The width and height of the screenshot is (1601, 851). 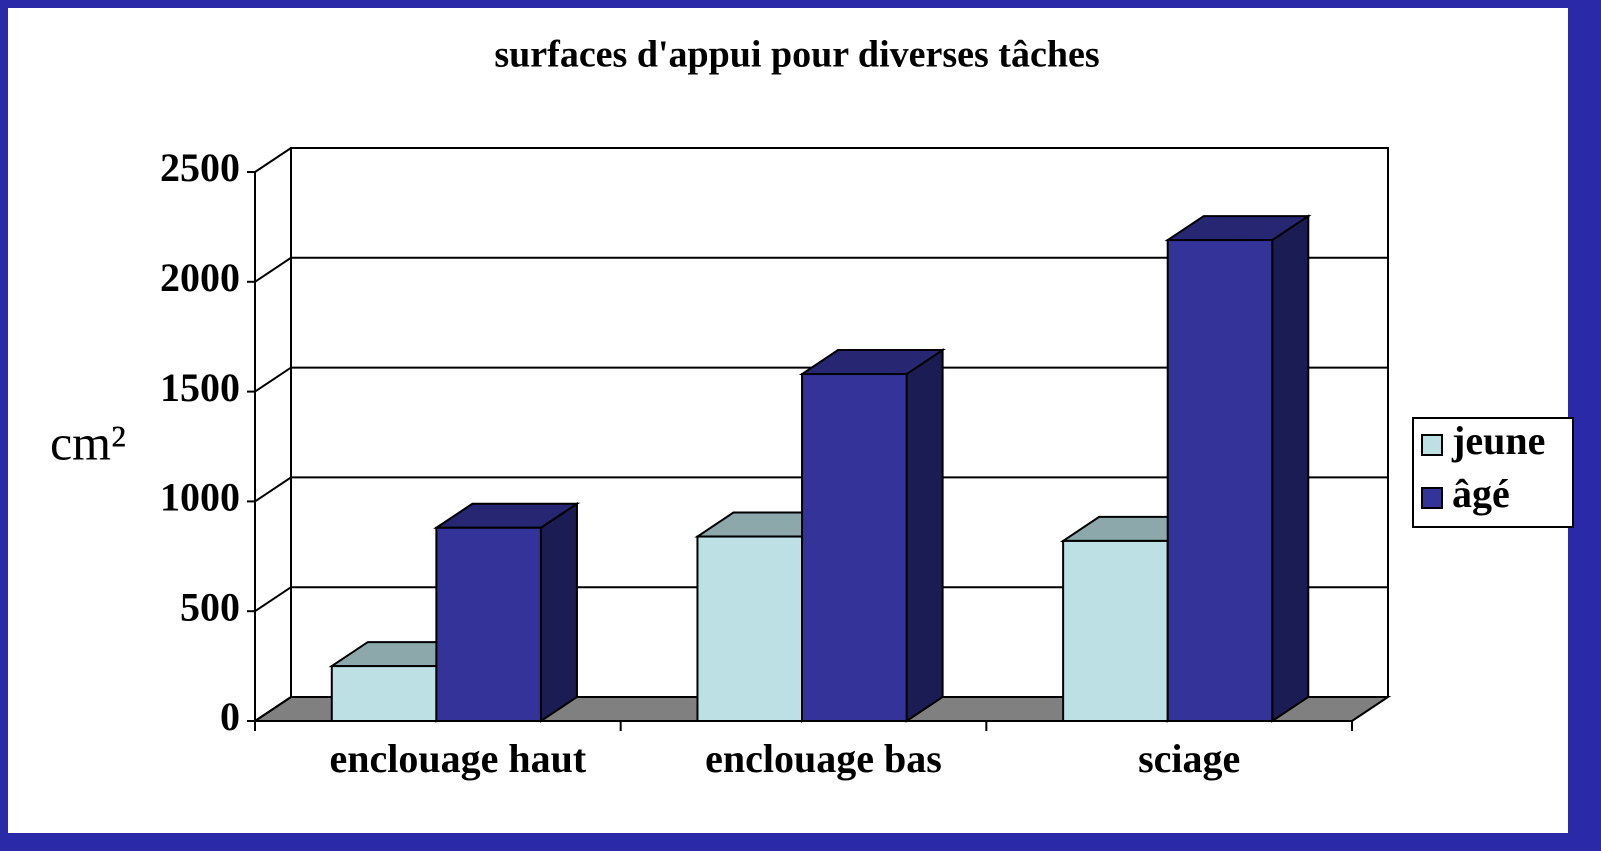 I want to click on x-tick-label: enclouage haut, so click(x=457, y=758).